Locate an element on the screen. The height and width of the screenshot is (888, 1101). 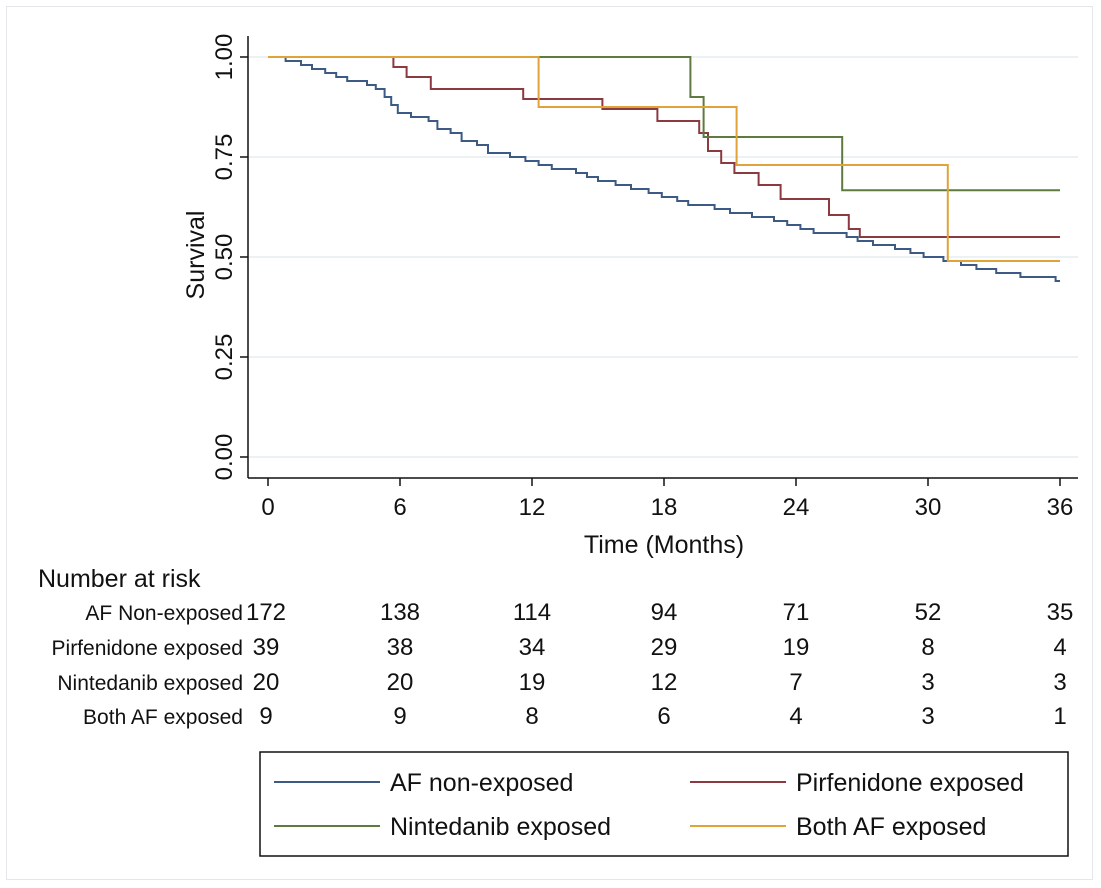
y-tick-label: 0.00 is located at coordinates (224, 457).